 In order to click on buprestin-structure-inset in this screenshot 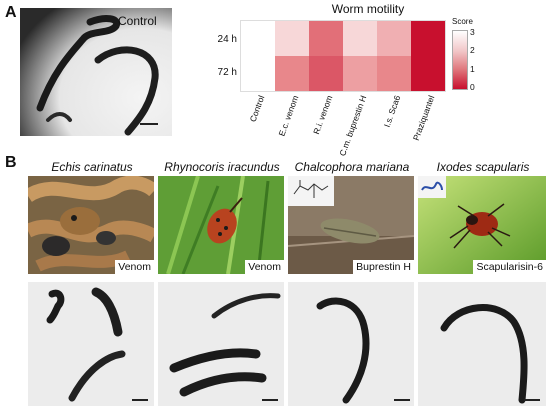, I will do `click(311, 191)`.